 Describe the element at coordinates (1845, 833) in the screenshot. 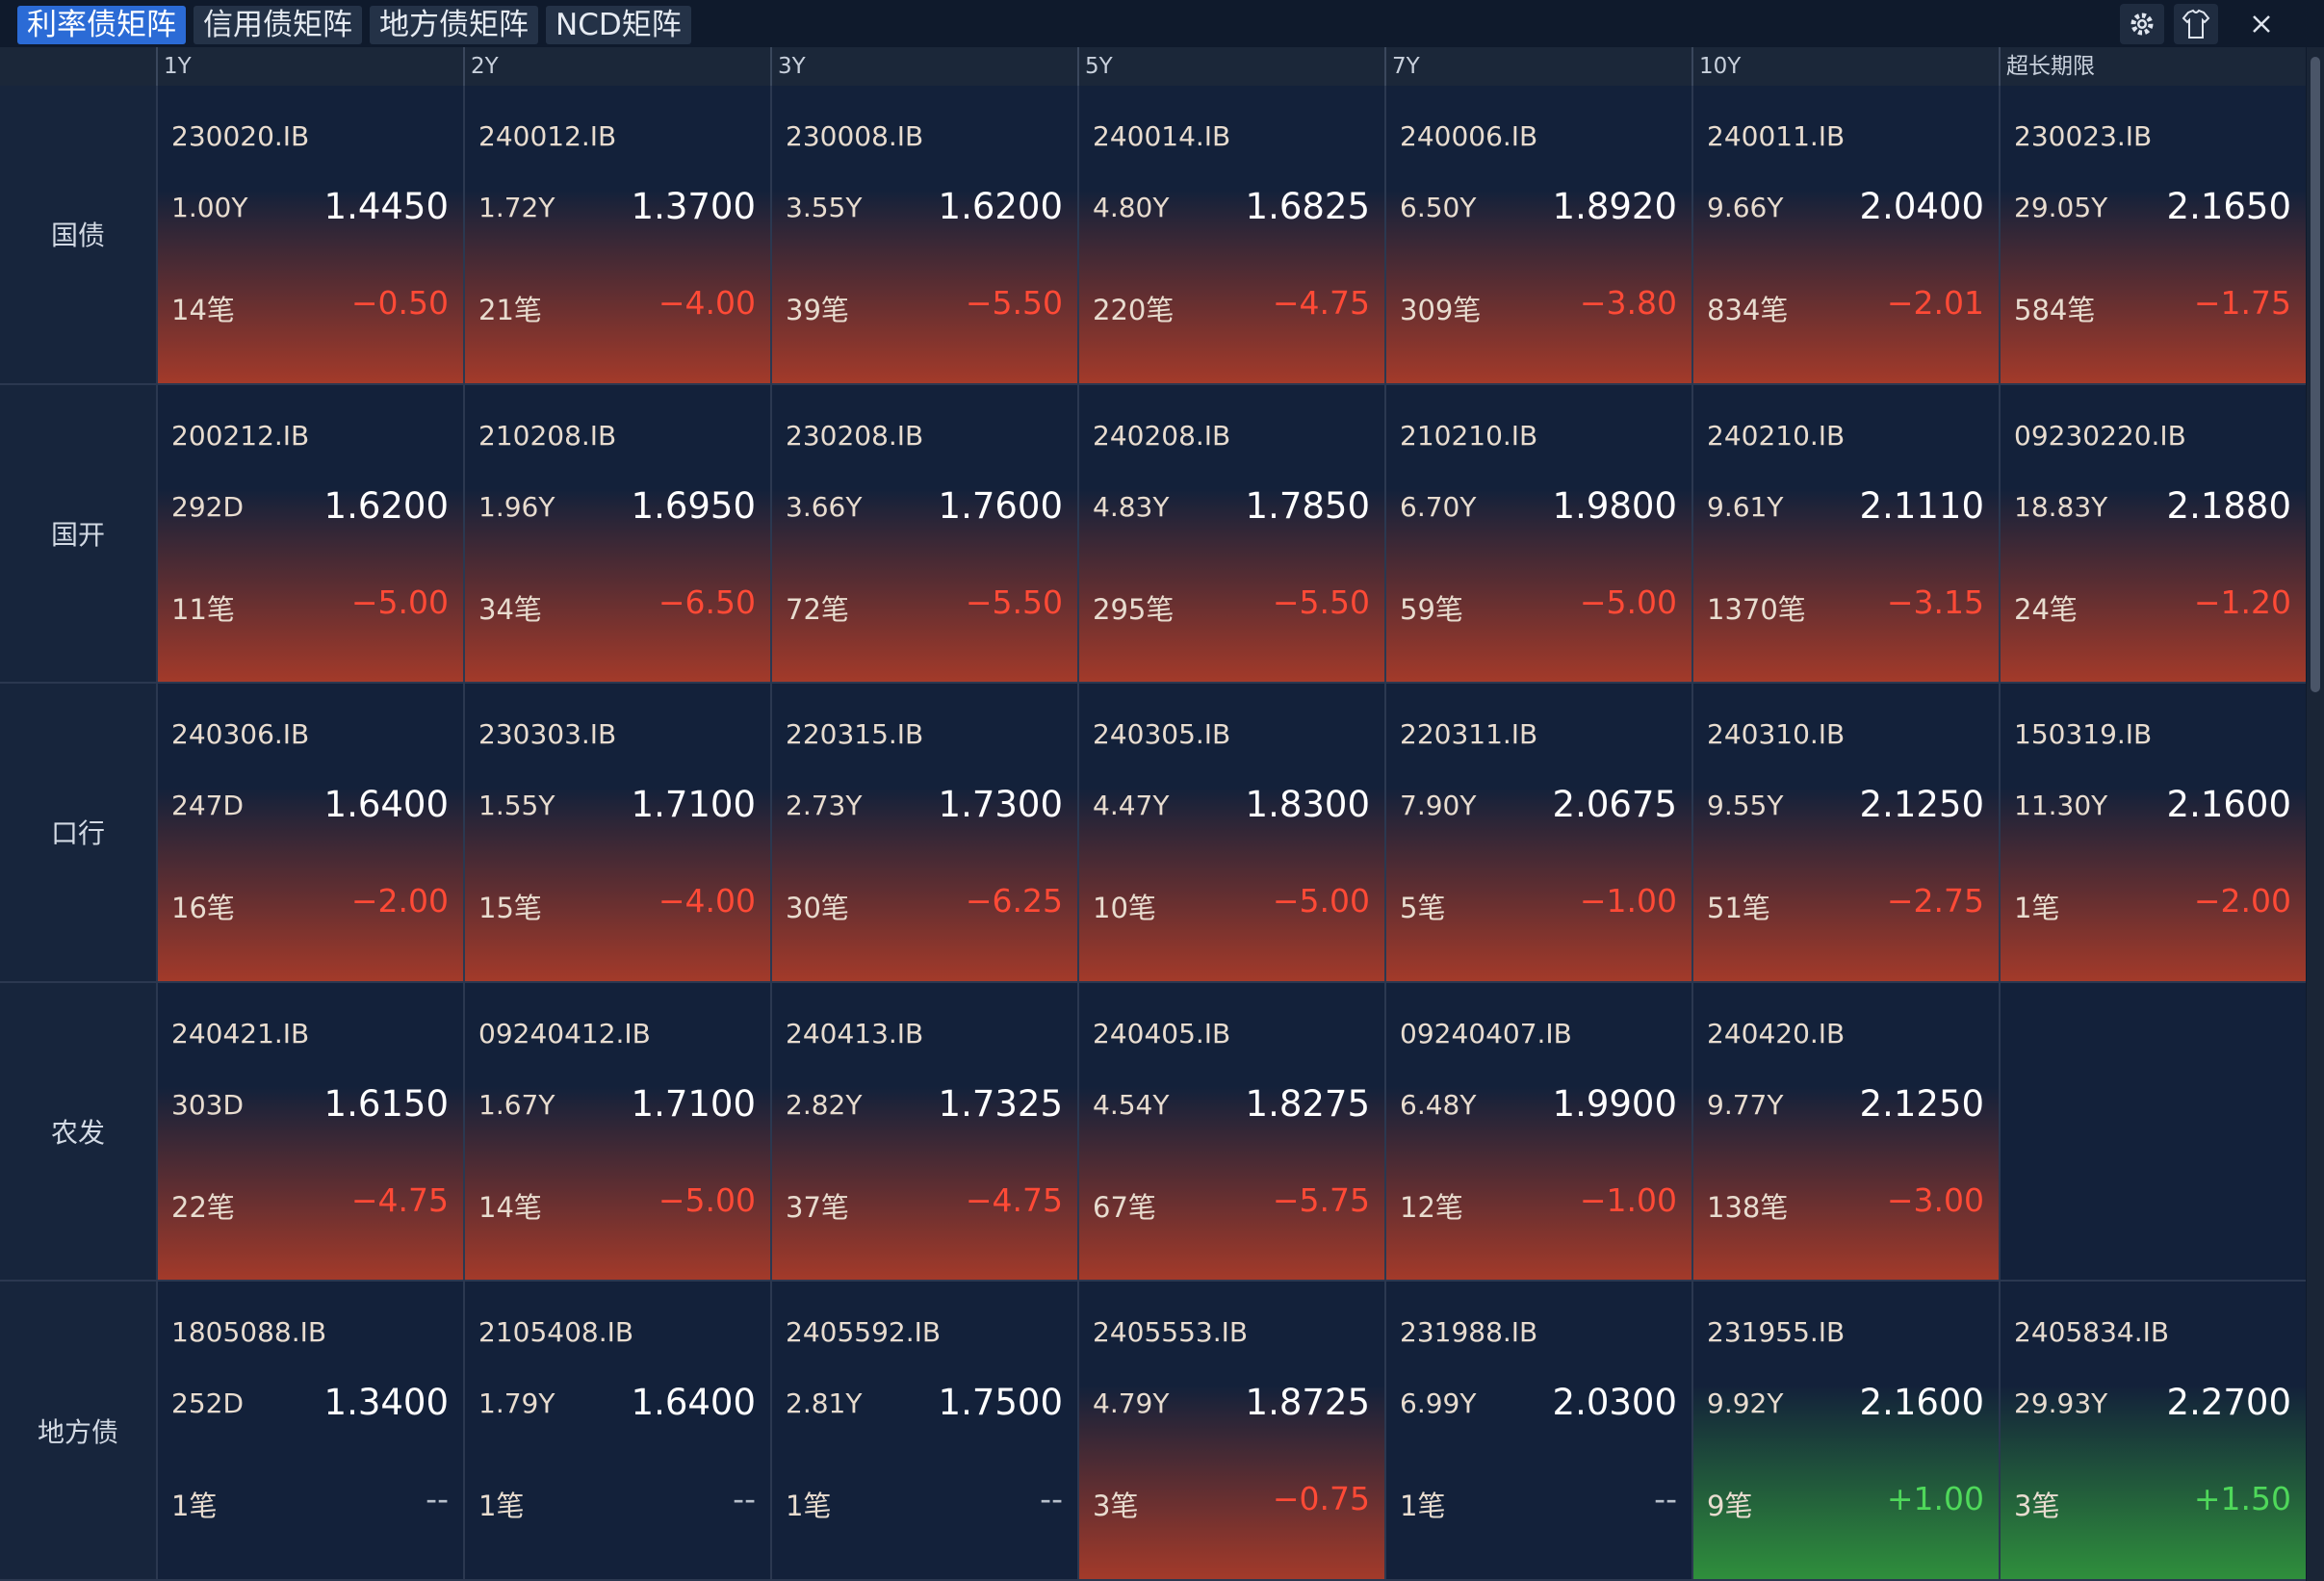

I see `bond-cell: 240310.IB 9.55Y 2.1250 51笔 −2.75` at that location.